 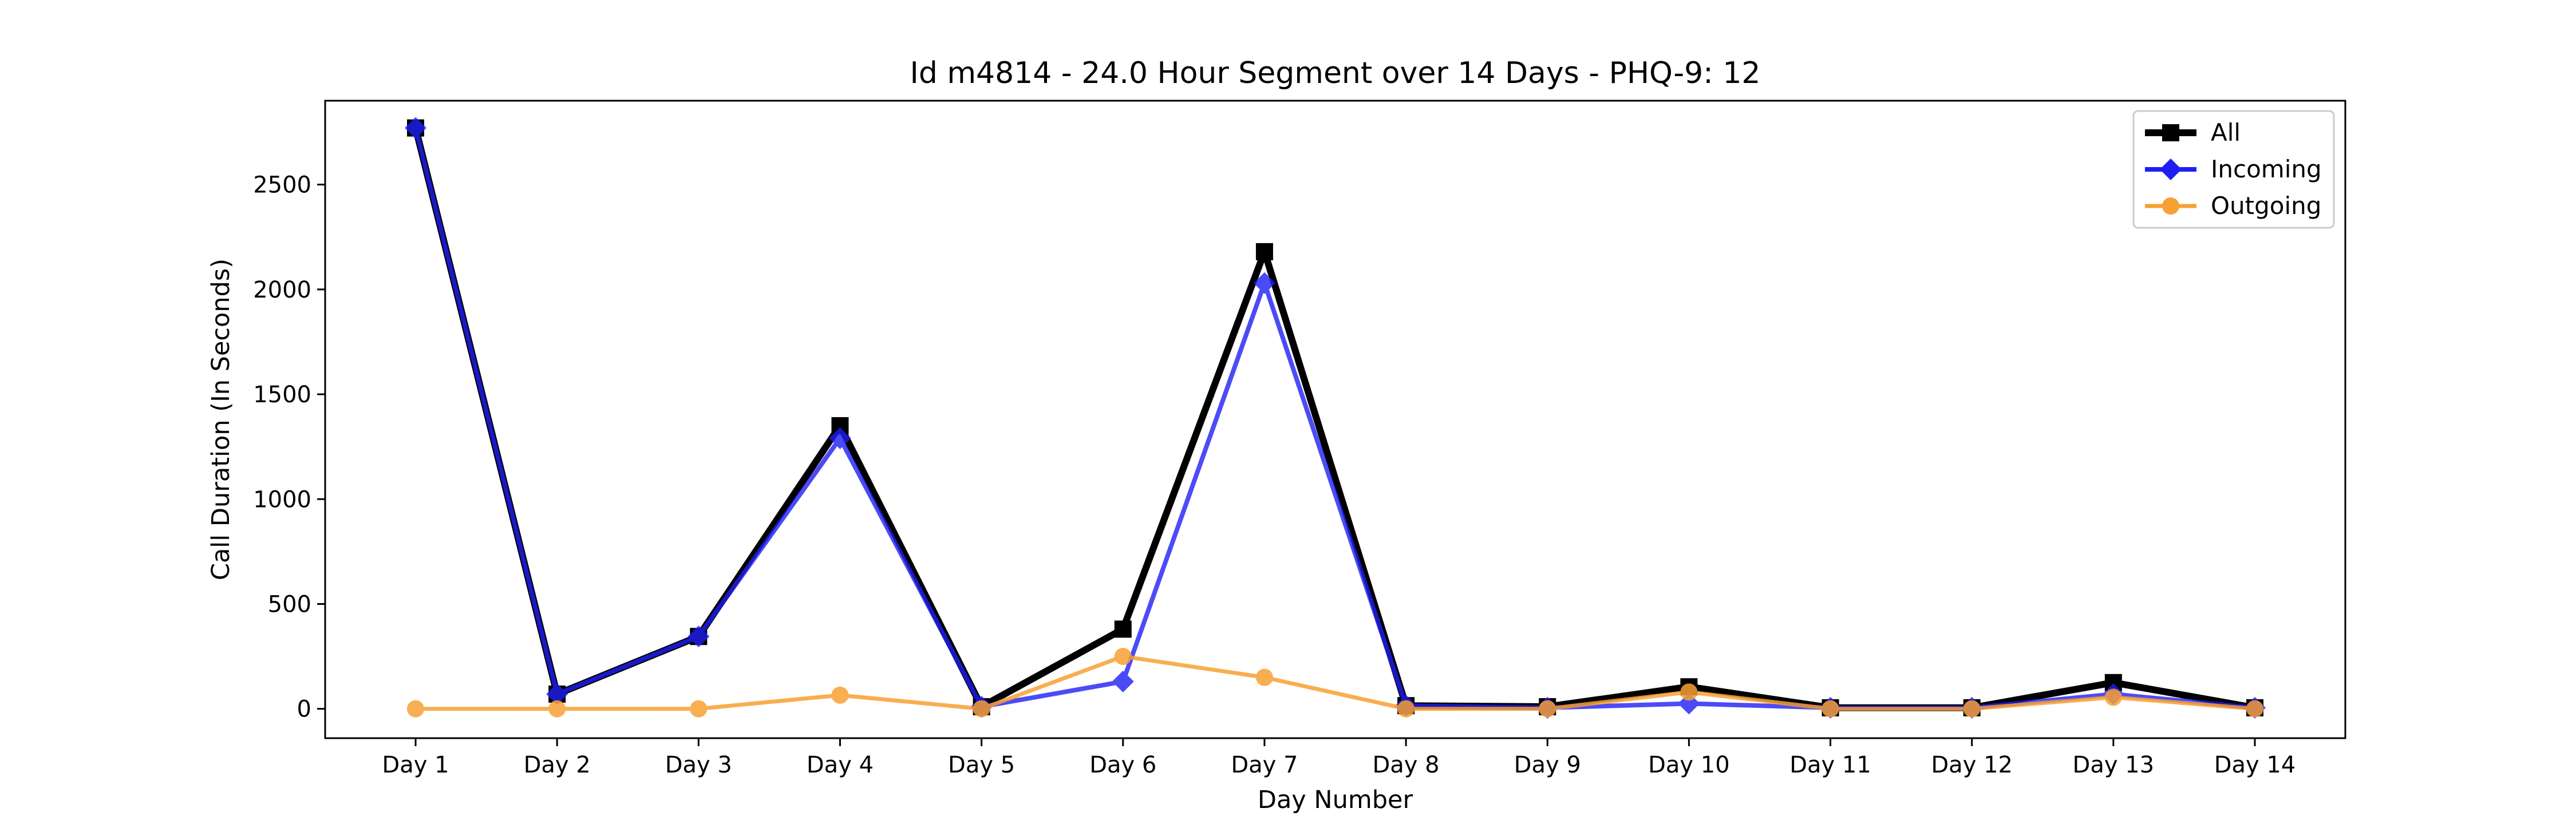 I want to click on y-tick-label: 2500, so click(x=282, y=185).